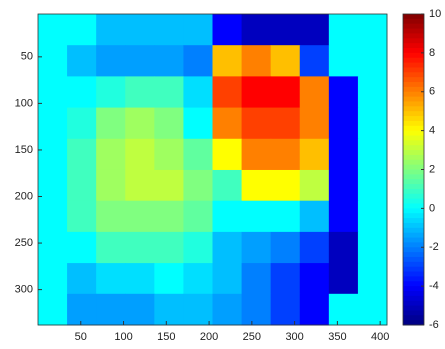 Image resolution: width=445 pixels, height=349 pixels. I want to click on y-tick-label: 250, so click(24, 243).